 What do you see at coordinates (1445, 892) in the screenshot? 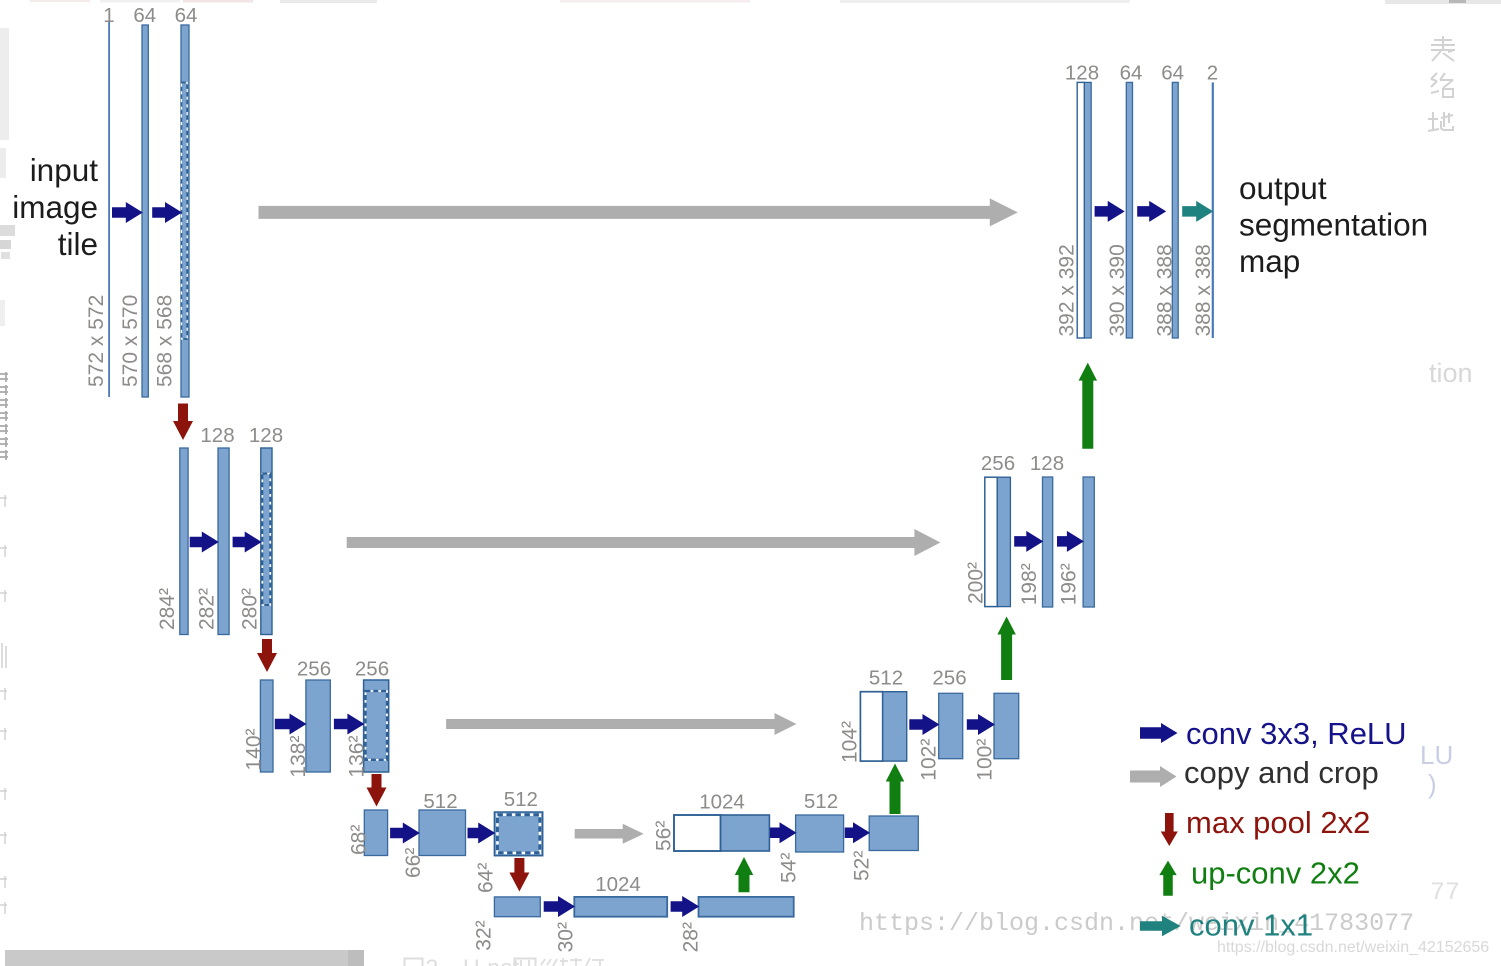
I see `svg-text: 77` at bounding box center [1445, 892].